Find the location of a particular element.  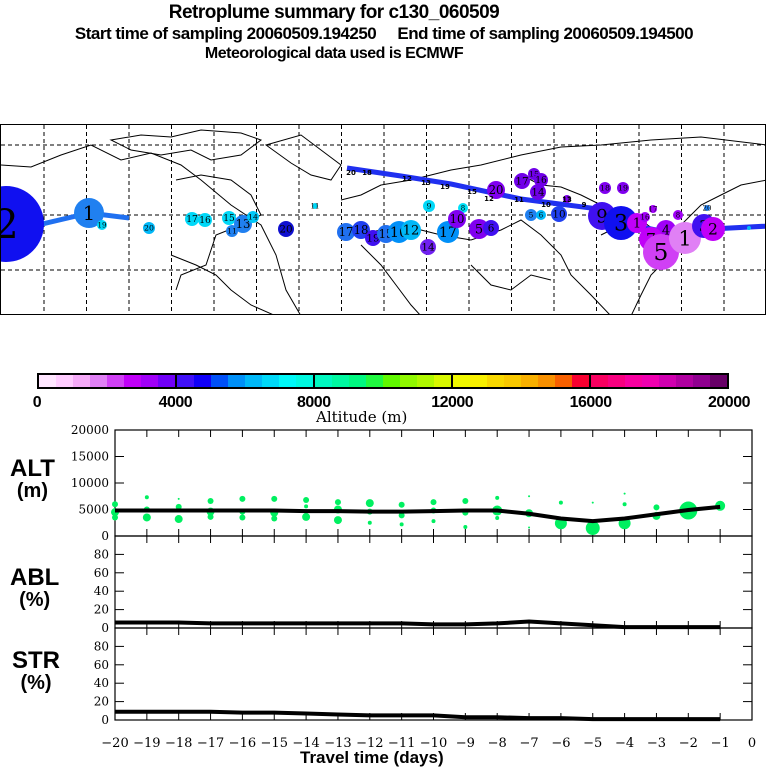

x-tick-label: −16 is located at coordinates (242, 743).